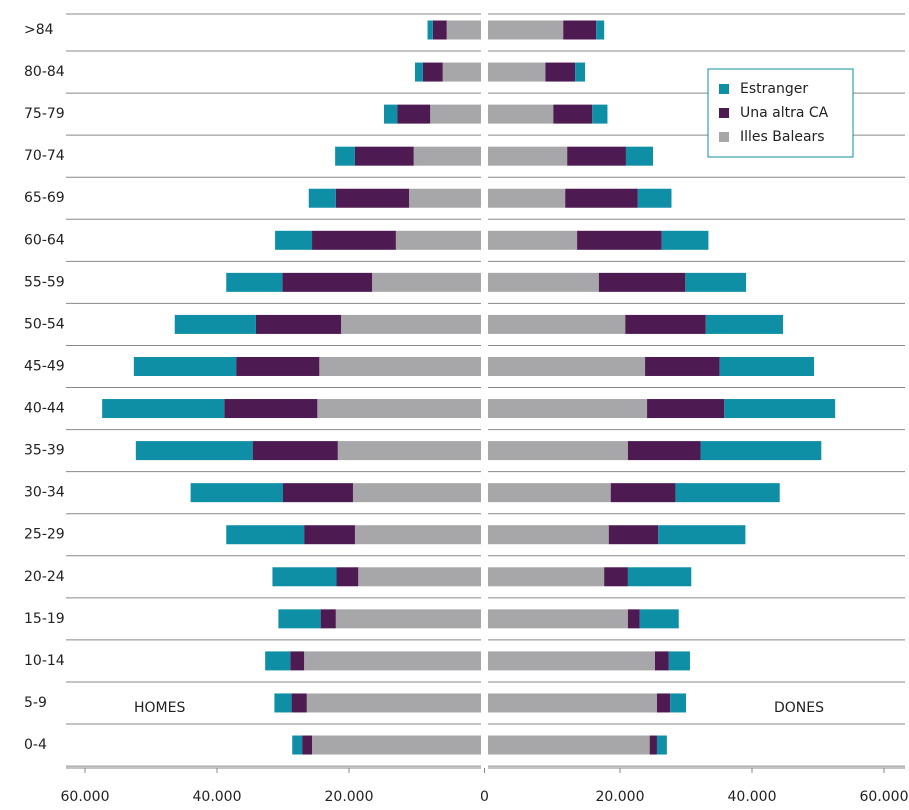 The height and width of the screenshot is (810, 909). I want to click on y-tick-label: 40-44, so click(44, 409).